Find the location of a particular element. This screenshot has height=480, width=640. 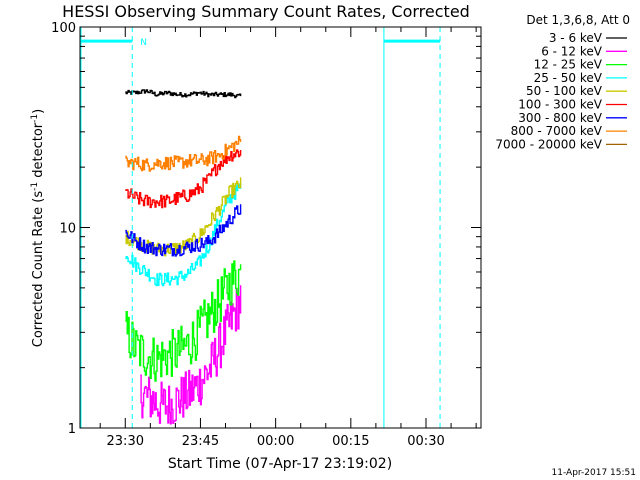

legend-header: Det 1,3,6,8, Att 0 is located at coordinates (578, 20).